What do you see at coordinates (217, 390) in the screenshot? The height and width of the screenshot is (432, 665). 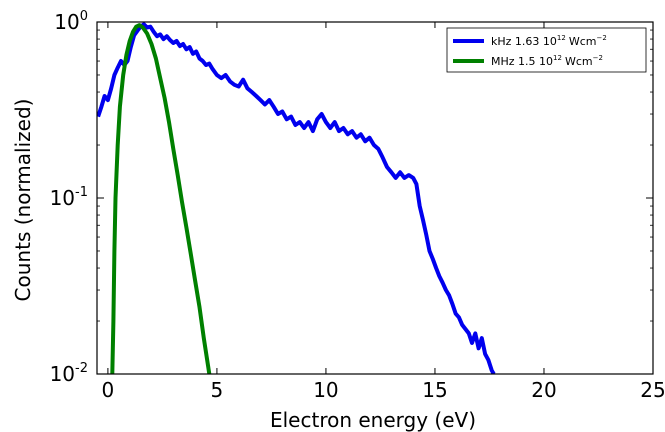 I see `x-tick-label: 5` at bounding box center [217, 390].